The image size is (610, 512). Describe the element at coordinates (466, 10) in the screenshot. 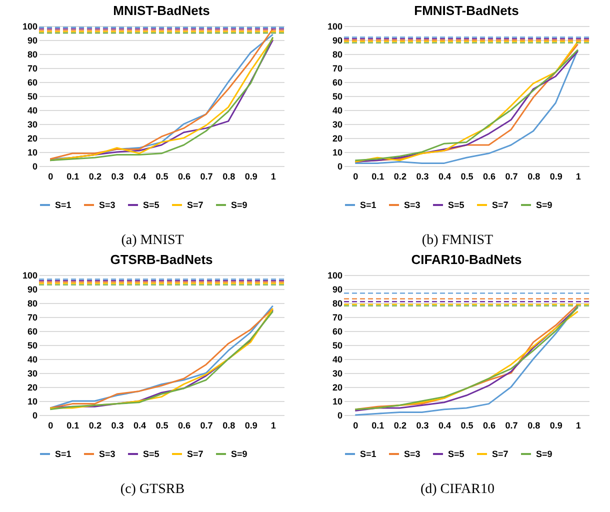

I see `chart-title: FMNIST-BadNets` at that location.